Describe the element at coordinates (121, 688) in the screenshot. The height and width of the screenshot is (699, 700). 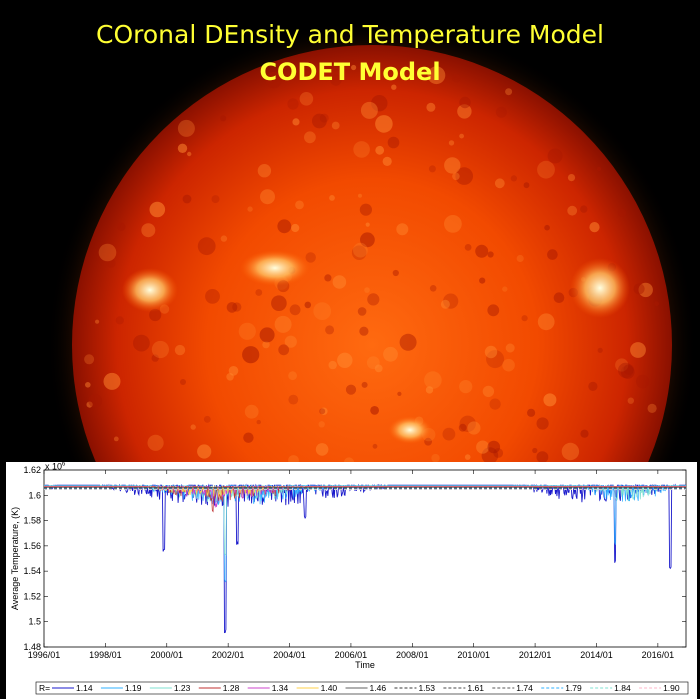
I see `legend-item: 1.19` at that location.